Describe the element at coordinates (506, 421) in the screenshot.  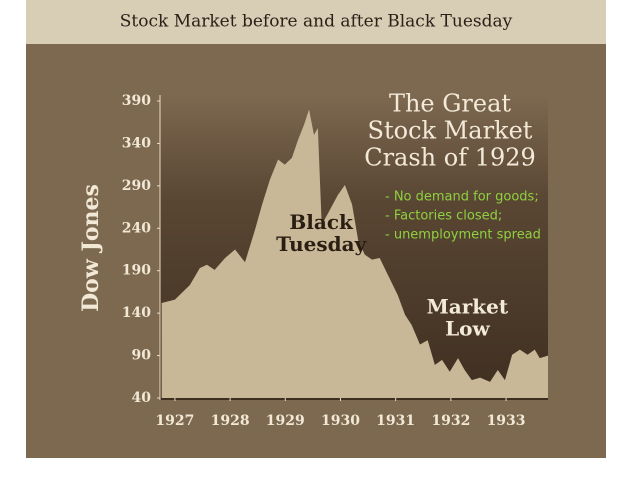
I see `x-tick-label: 1933` at that location.